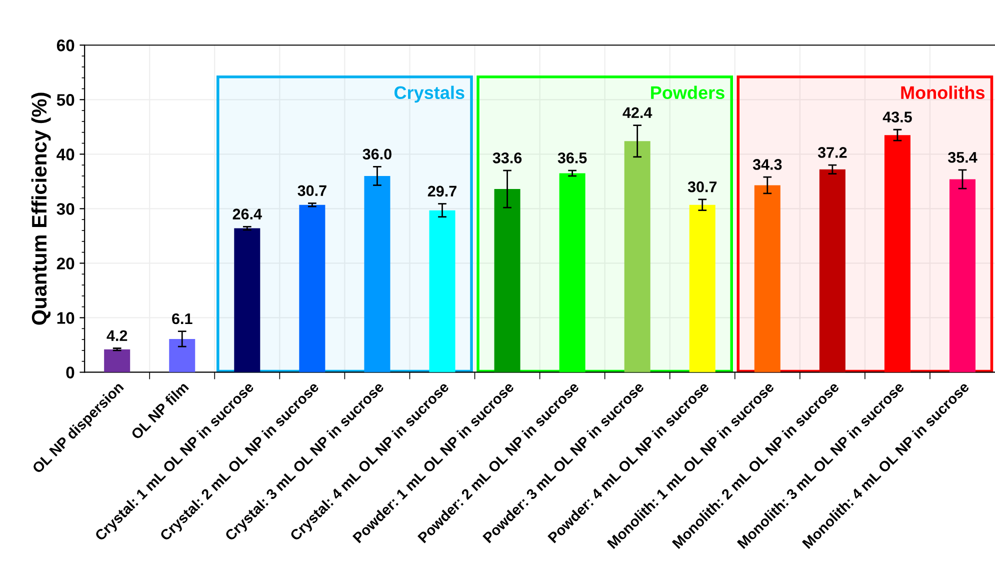 The image size is (995, 564). I want to click on y-tick-label: 10, so click(65, 318).